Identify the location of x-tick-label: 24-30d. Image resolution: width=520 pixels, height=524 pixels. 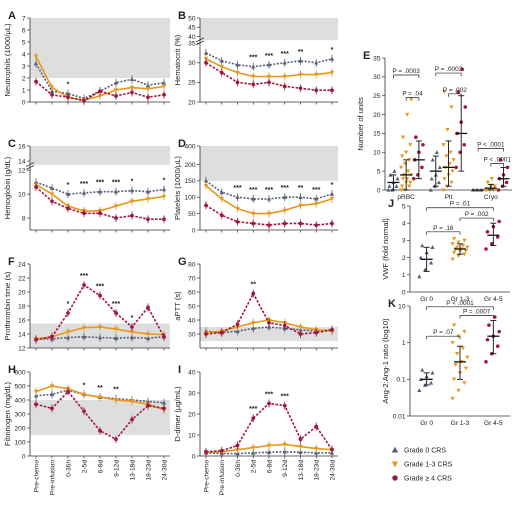
(164, 470).